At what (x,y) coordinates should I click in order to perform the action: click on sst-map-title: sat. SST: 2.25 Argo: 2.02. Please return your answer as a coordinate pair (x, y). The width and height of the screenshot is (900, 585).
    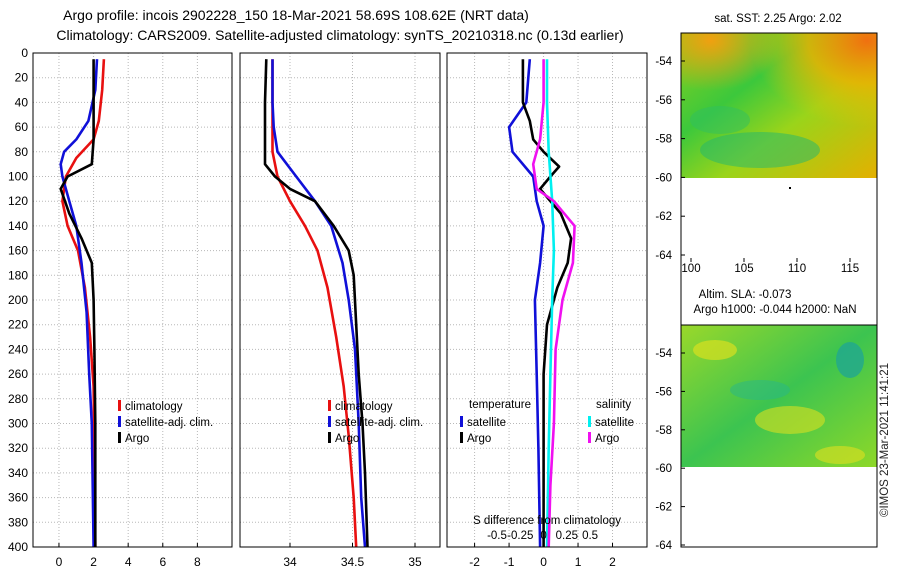
    Looking at the image, I should click on (777, 19).